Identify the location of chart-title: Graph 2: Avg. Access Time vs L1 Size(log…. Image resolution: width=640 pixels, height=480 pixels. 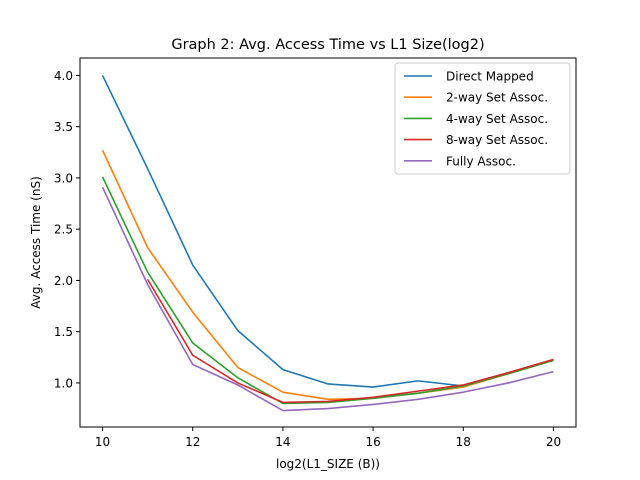
(327, 45).